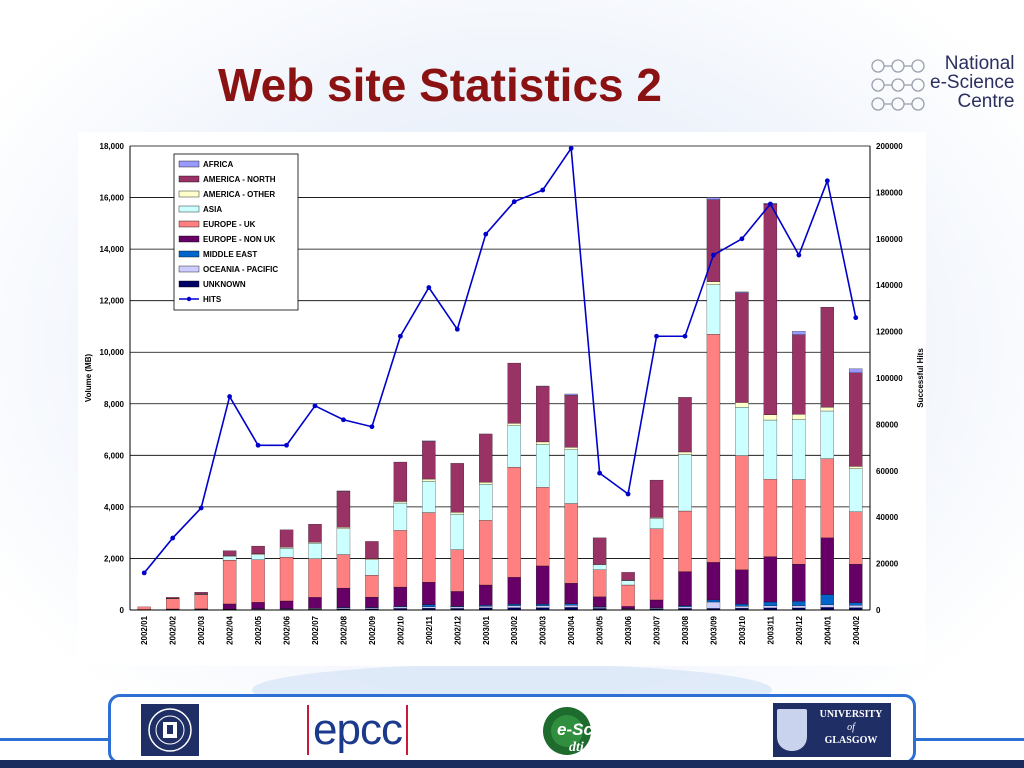 The image size is (1024, 768). Describe the element at coordinates (486, 629) in the screenshot. I see `x-tick-label: 2003/01` at that location.